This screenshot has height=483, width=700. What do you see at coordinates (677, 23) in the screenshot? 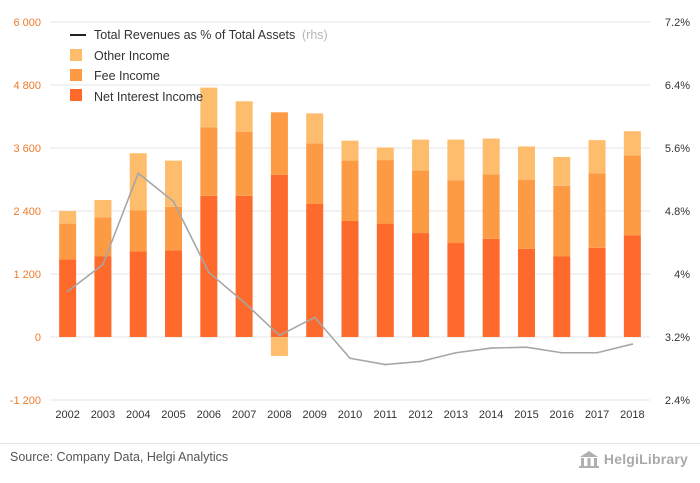
I see `right-tick-label: 7.2%` at bounding box center [677, 23].